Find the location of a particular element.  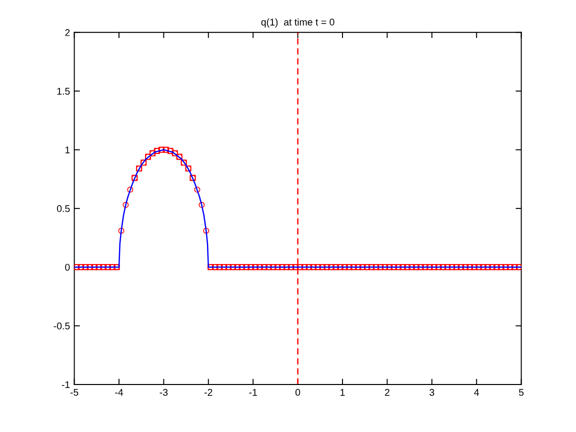

y-tick-label: -1 is located at coordinates (66, 384).